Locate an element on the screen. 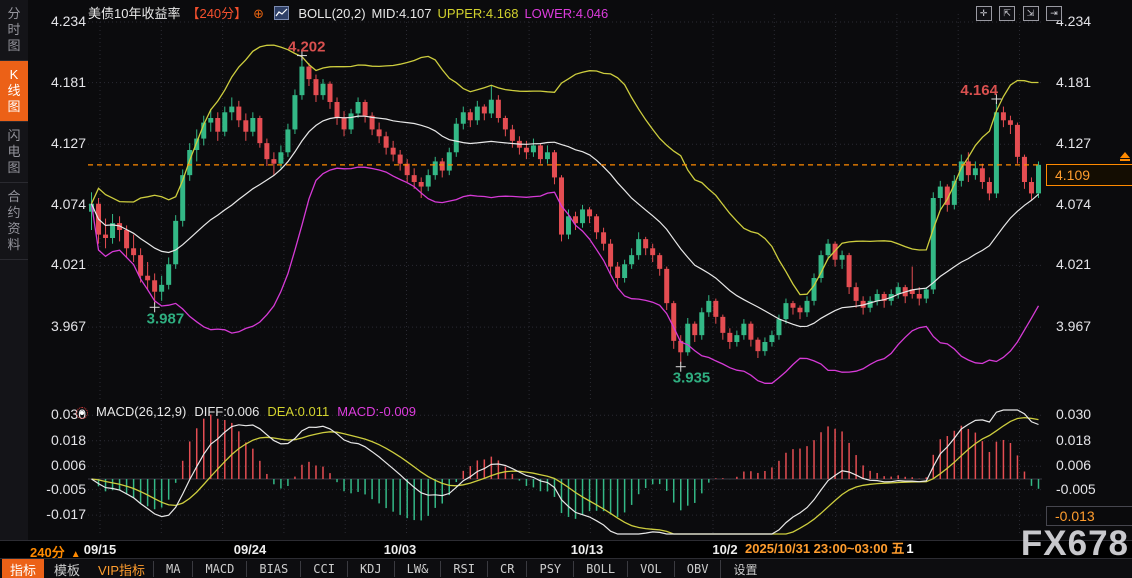 This screenshot has width=1132, height=578. chart-type-icon is located at coordinates (281, 13).